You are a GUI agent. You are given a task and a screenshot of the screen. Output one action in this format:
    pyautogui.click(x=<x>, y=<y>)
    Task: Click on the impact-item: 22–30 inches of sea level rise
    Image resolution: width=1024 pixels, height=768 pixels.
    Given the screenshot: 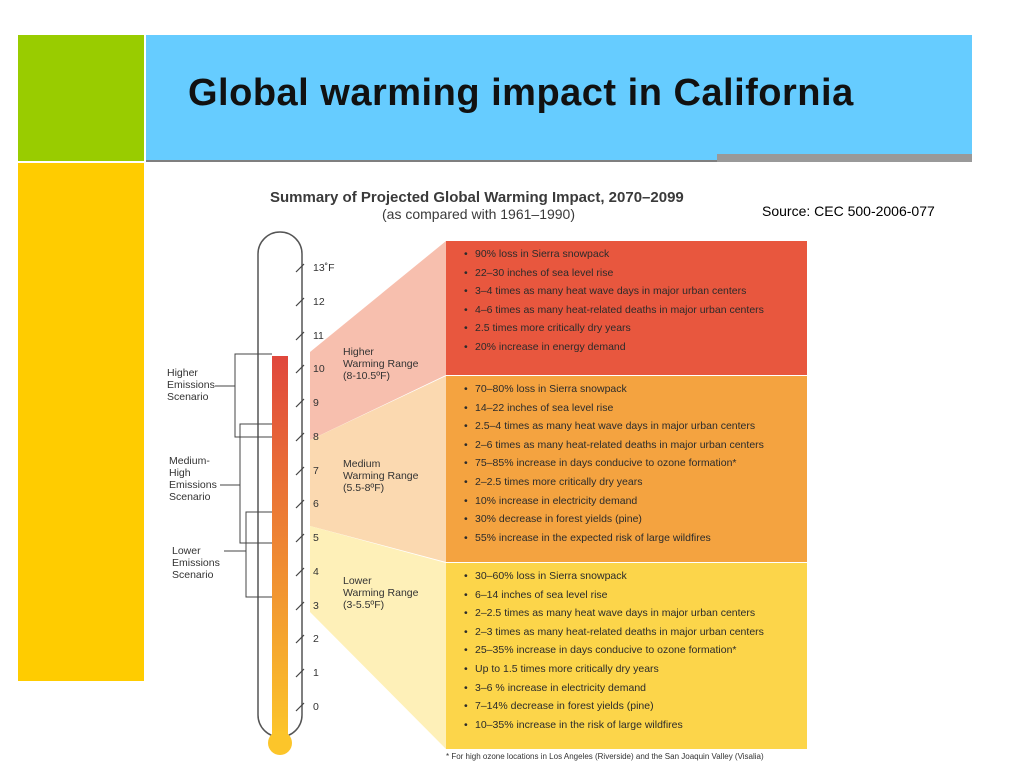 What is the action you would take?
    pyautogui.click(x=635, y=273)
    